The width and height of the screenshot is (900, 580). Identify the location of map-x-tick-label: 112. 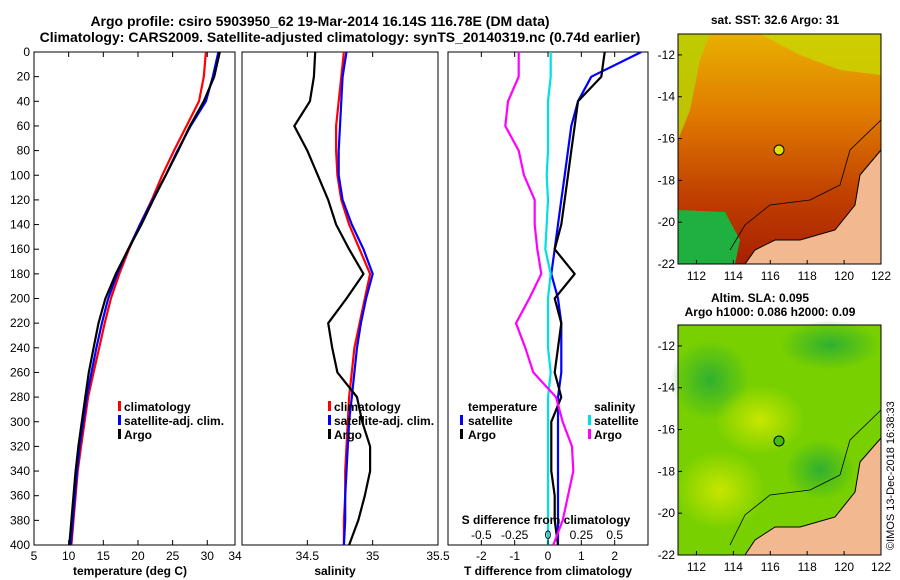
(696, 567).